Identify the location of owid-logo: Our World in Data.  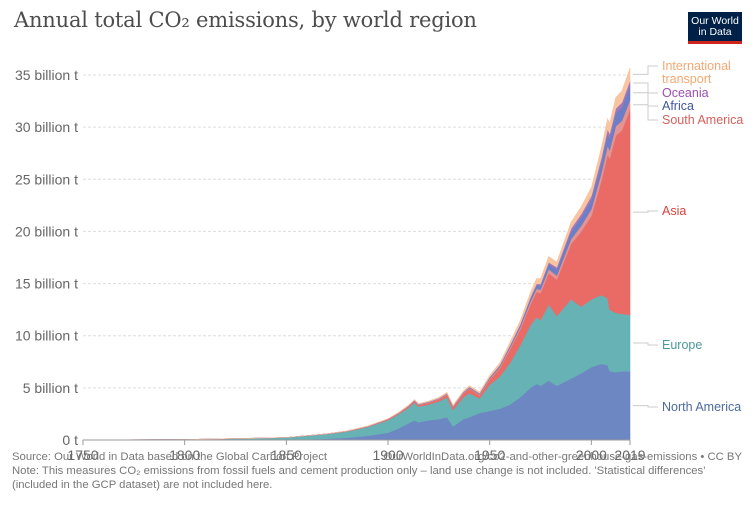
(715, 28).